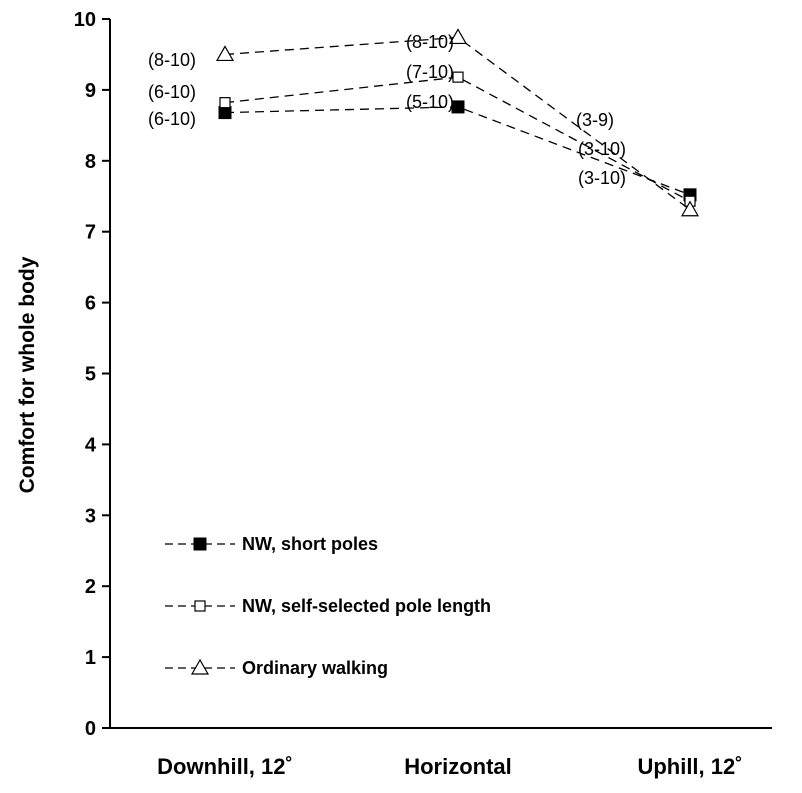 The width and height of the screenshot is (802, 793). Describe the element at coordinates (91, 445) in the screenshot. I see `y-tick-label: 4` at that location.